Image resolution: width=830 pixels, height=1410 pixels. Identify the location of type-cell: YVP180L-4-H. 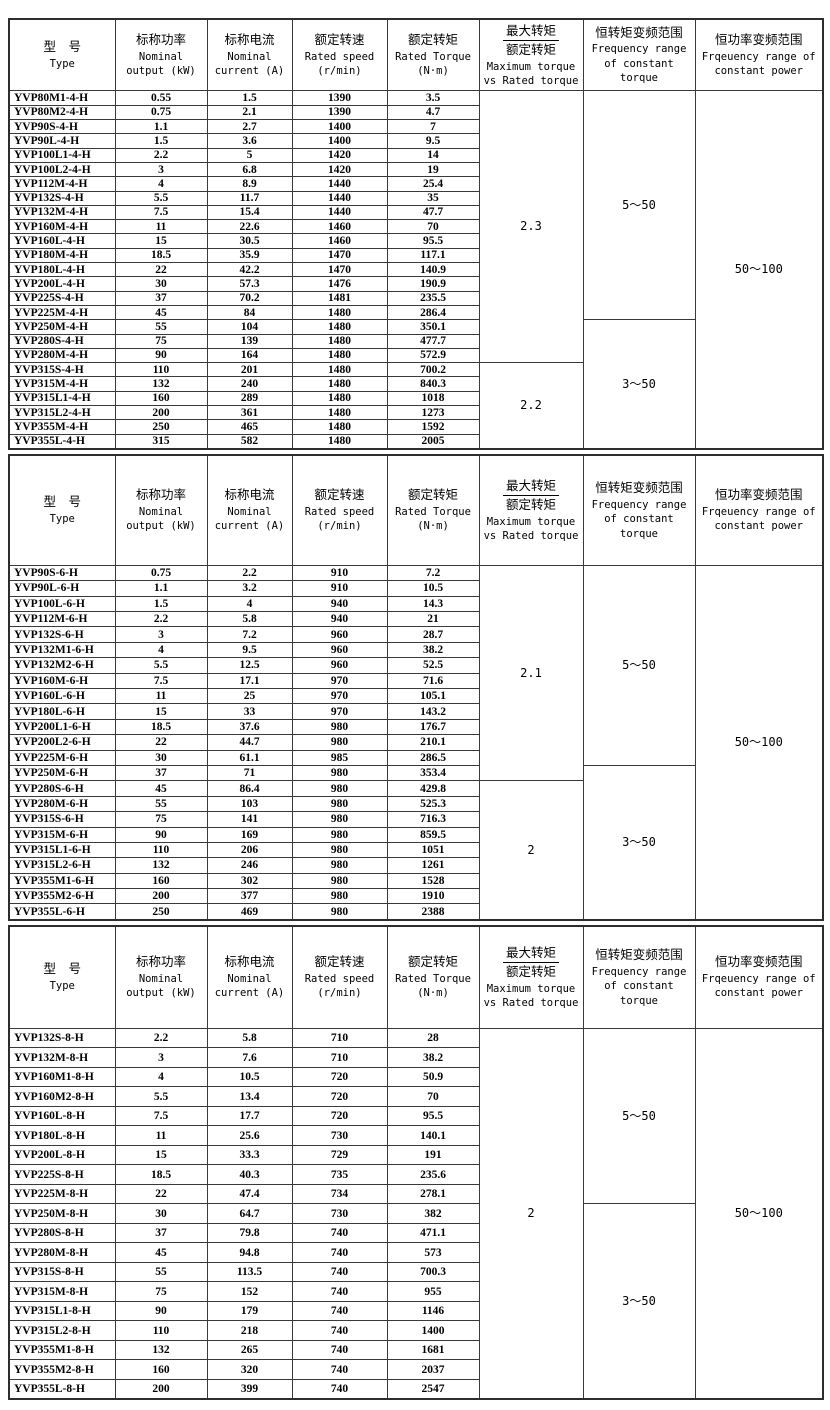
(62, 270).